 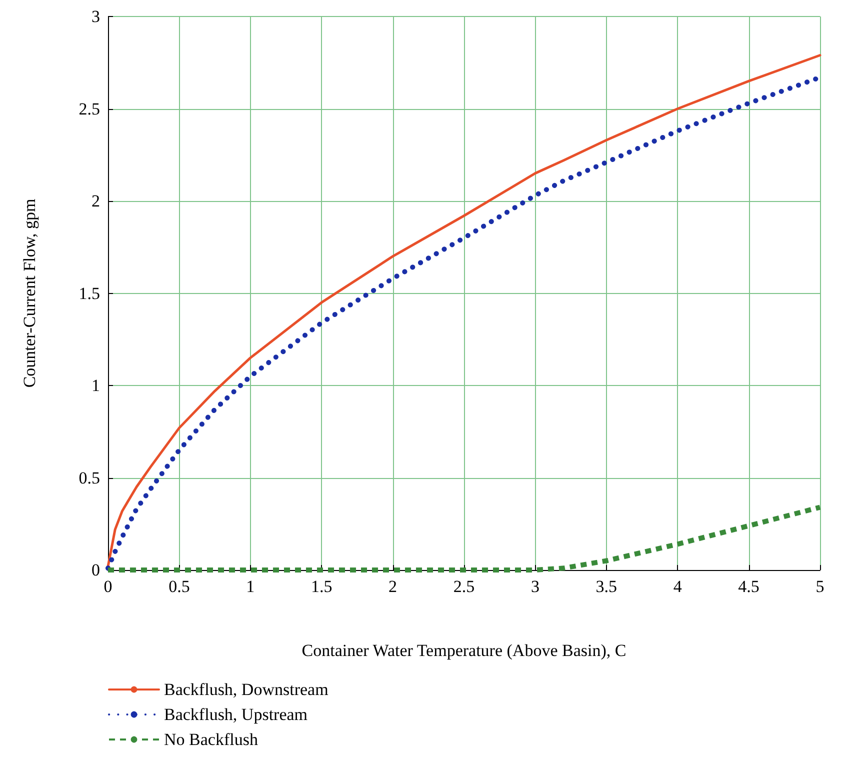 I want to click on y-axis-title: Counter-Current Flow, gpm, so click(x=29, y=293).